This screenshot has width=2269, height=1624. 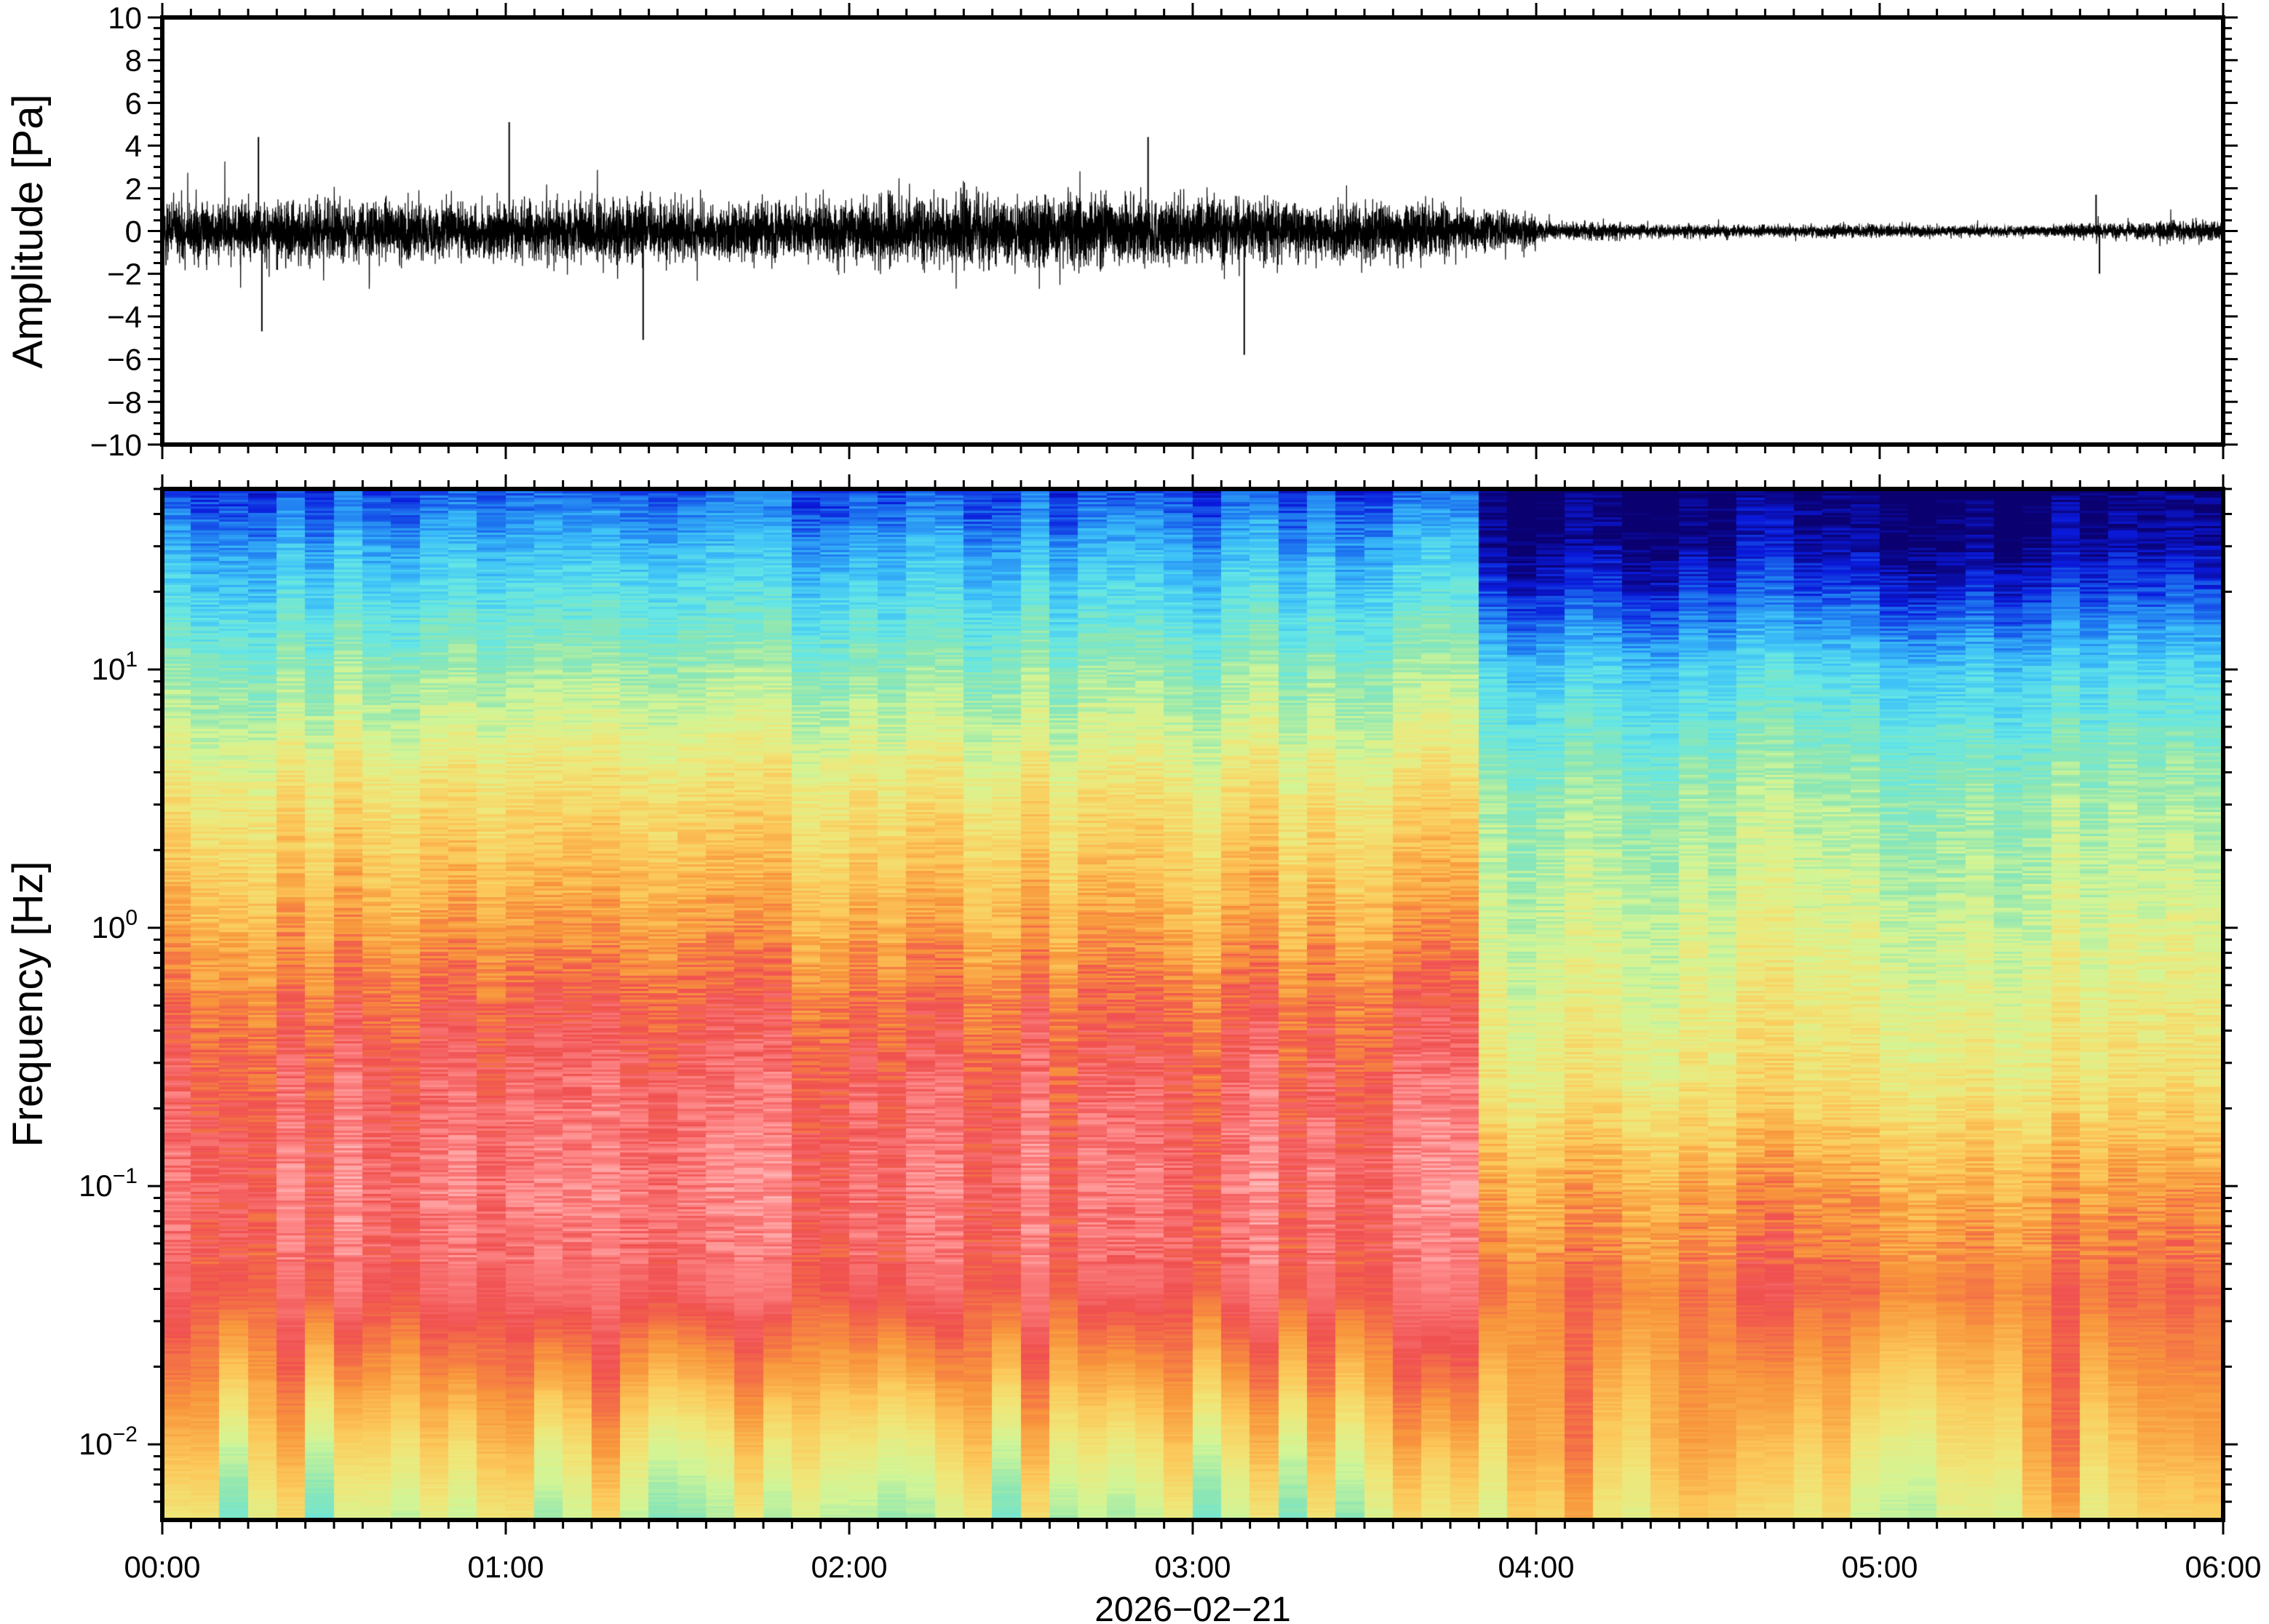 What do you see at coordinates (125, 18) in the screenshot?
I see `amplitude-tick-label: 10` at bounding box center [125, 18].